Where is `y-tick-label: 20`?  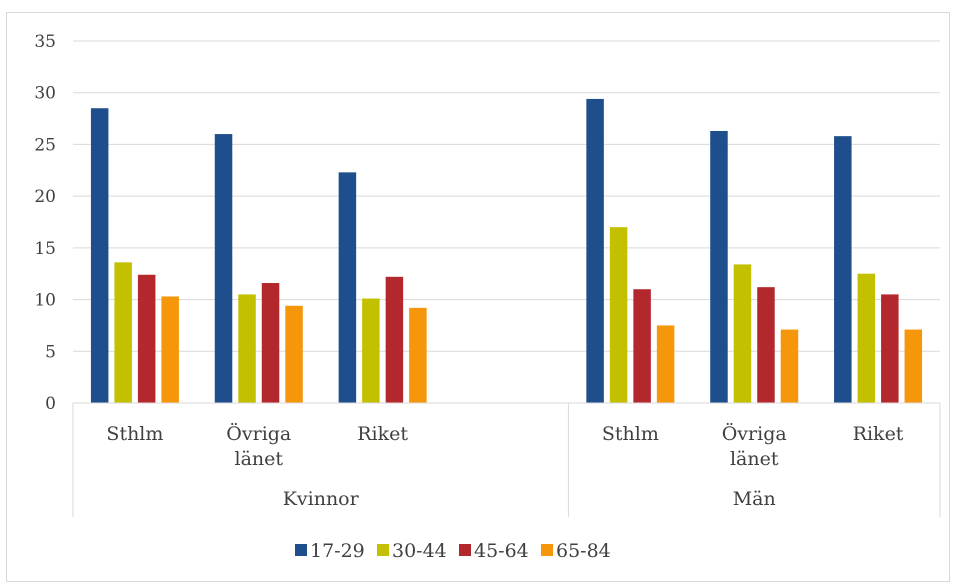
y-tick-label: 20 is located at coordinates (45, 197).